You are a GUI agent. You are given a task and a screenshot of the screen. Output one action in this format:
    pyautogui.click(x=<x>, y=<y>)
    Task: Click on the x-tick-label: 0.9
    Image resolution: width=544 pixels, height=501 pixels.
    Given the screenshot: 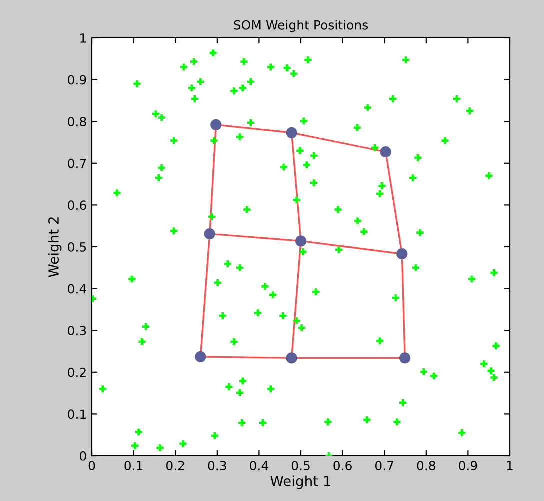 What is the action you would take?
    pyautogui.click(x=468, y=466)
    